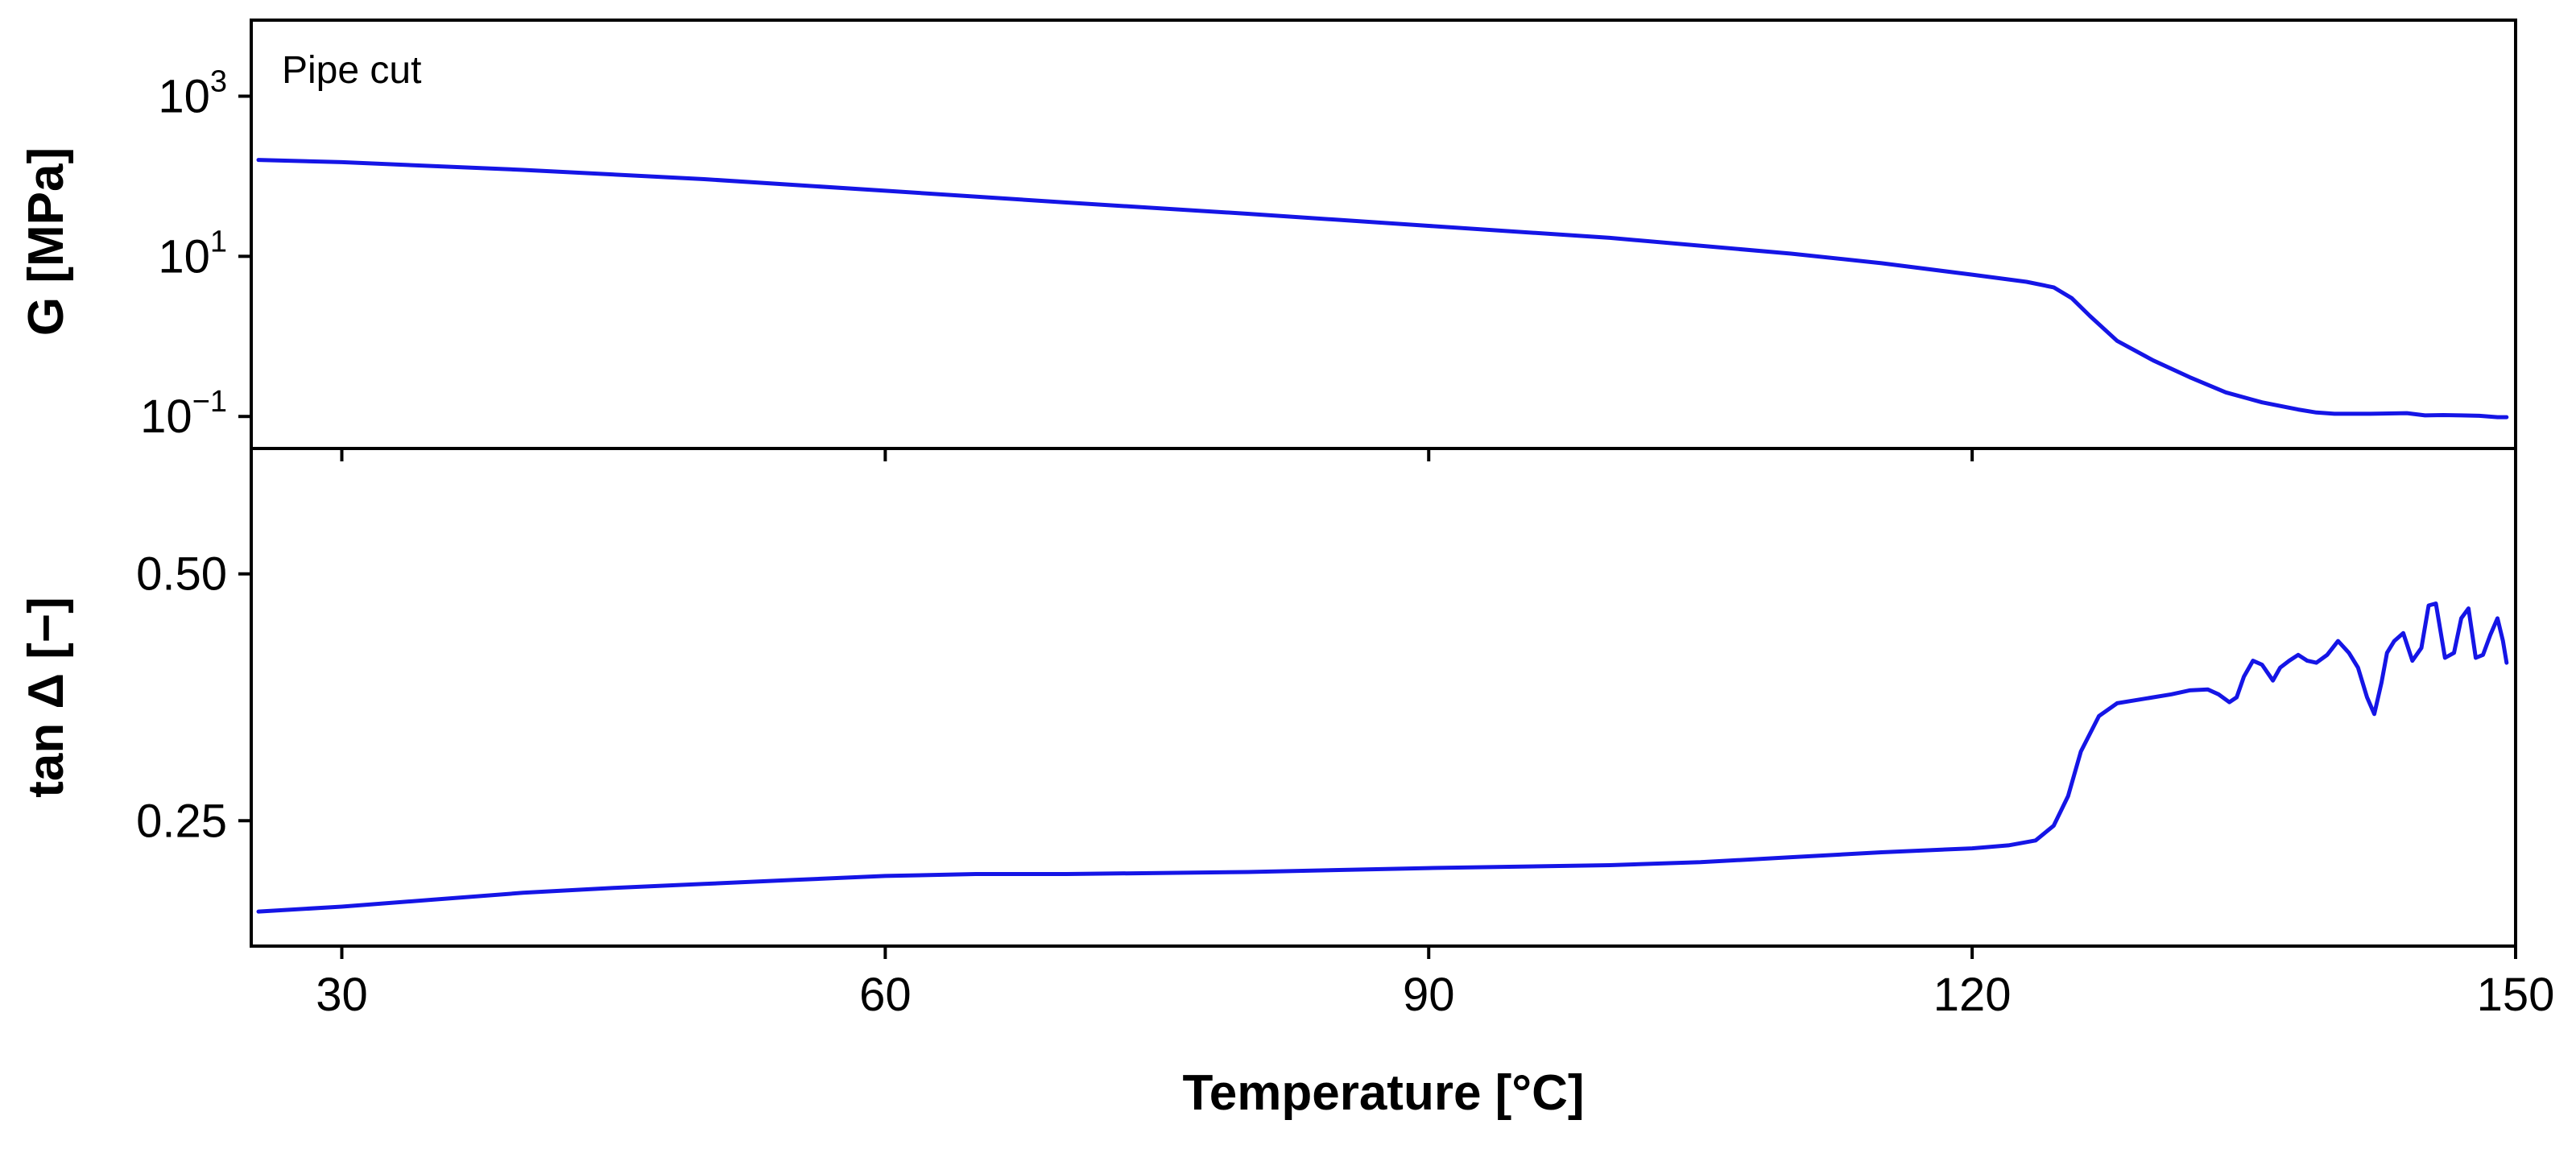 This screenshot has height=1149, width=2576. Describe the element at coordinates (352, 70) in the screenshot. I see `pipe-cut-annotation: Pipe cut` at that location.